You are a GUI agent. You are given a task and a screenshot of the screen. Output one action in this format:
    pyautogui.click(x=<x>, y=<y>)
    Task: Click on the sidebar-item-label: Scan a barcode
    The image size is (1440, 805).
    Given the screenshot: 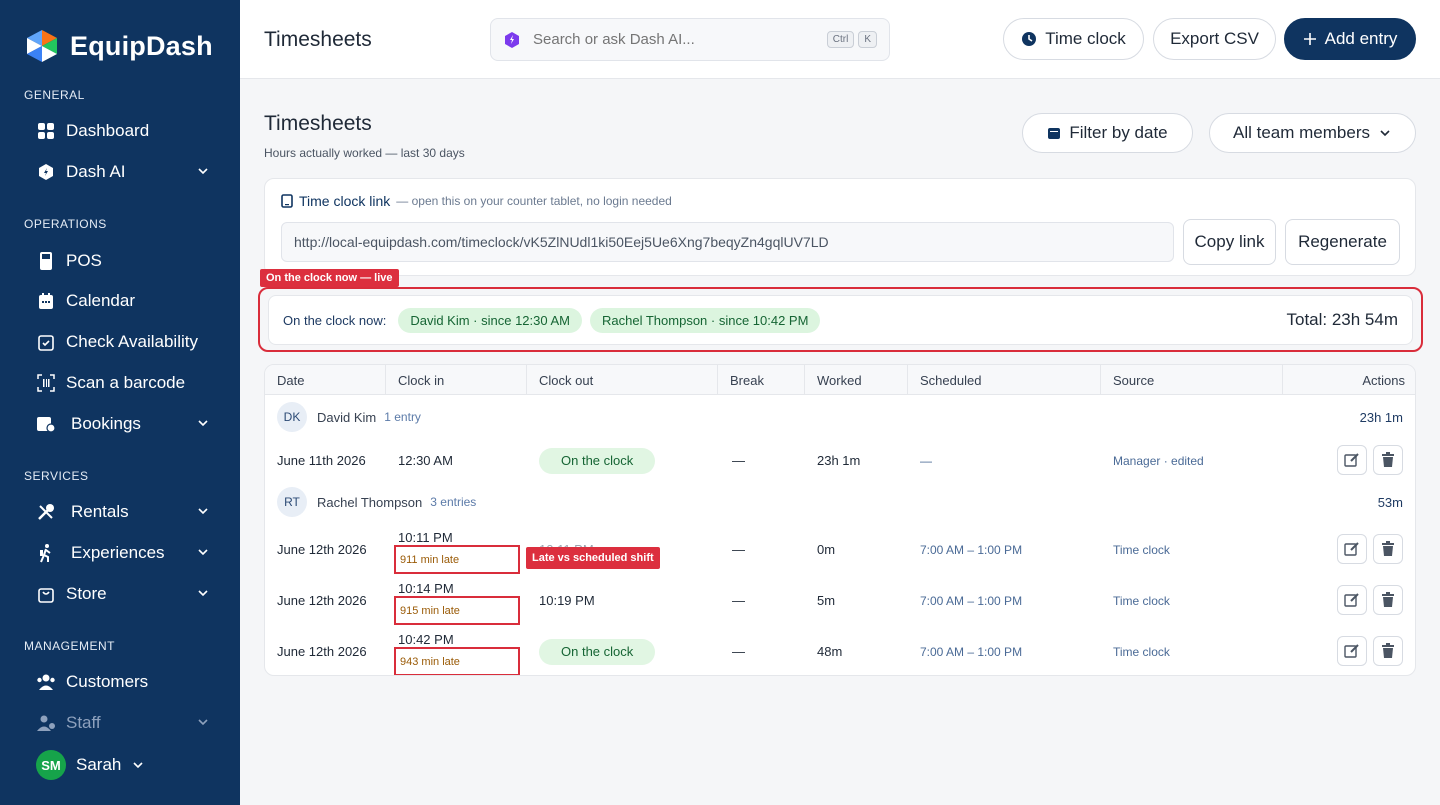 What is the action you would take?
    pyautogui.click(x=126, y=382)
    